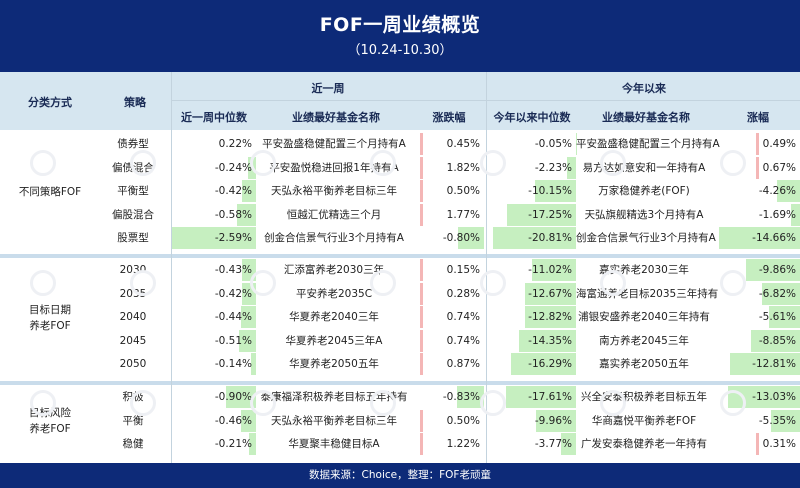 Image resolution: width=800 pixels, height=488 pixels. I want to click on week-median-cell: -0.58%, so click(233, 214).